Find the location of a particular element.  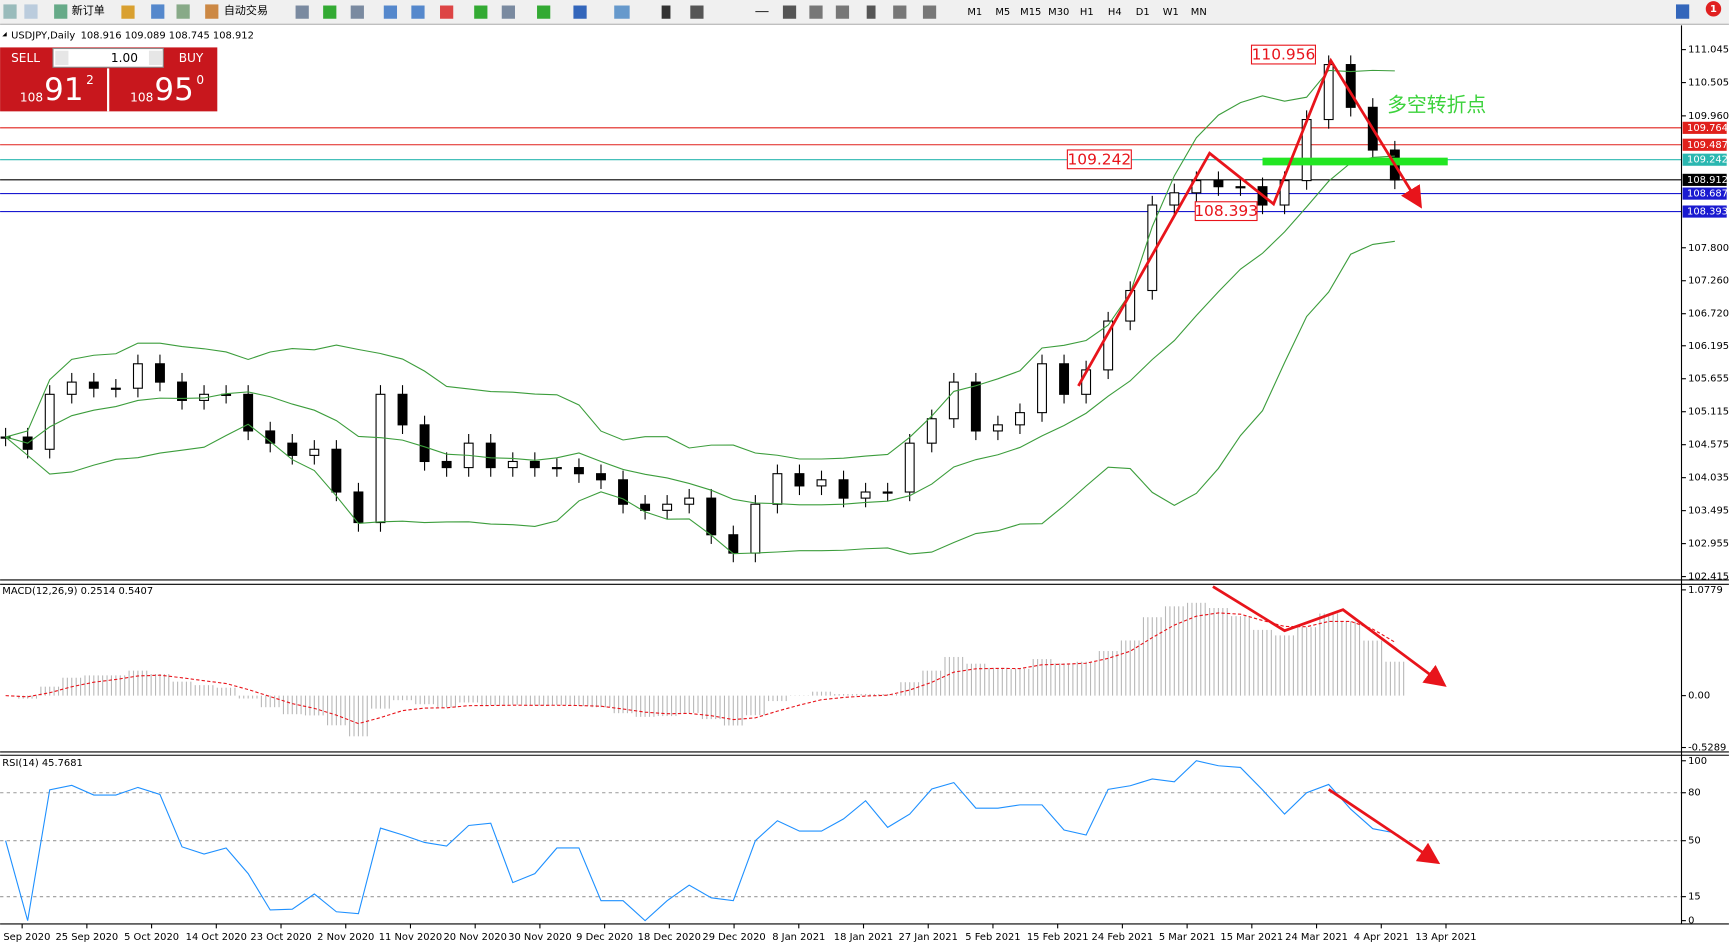

timeframe-button: M15 is located at coordinates (1030, 12).